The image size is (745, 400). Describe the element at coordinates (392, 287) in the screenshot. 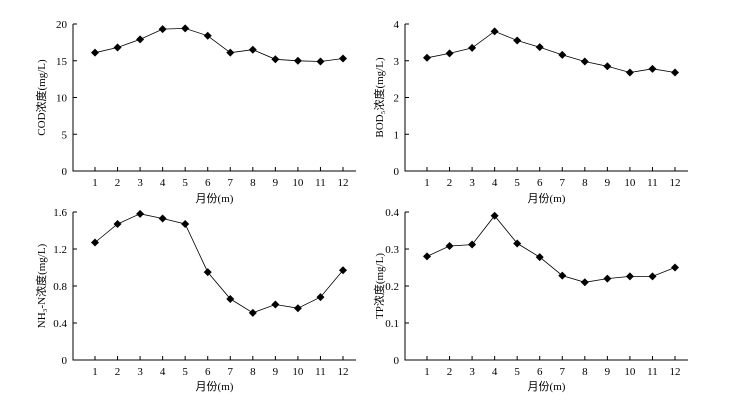

I see `y-tick-label: 0.2` at that location.